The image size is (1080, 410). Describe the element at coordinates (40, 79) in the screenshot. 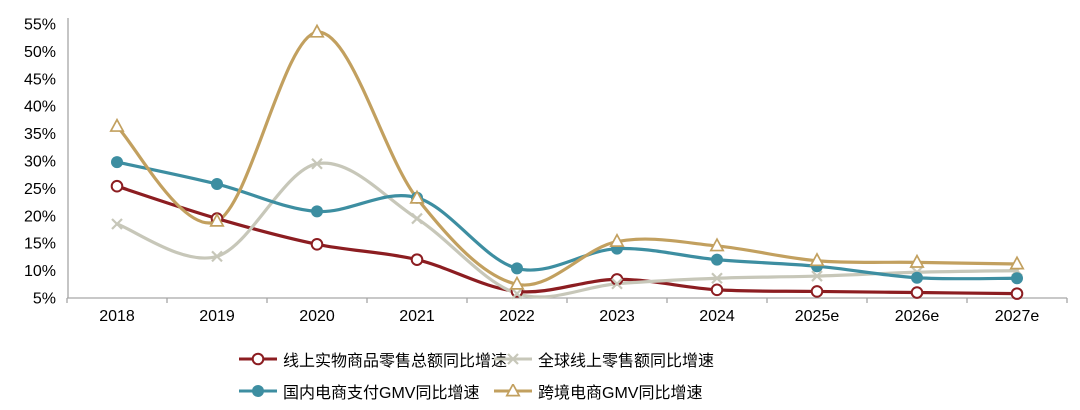

I see `y-tick-label: 45%` at that location.